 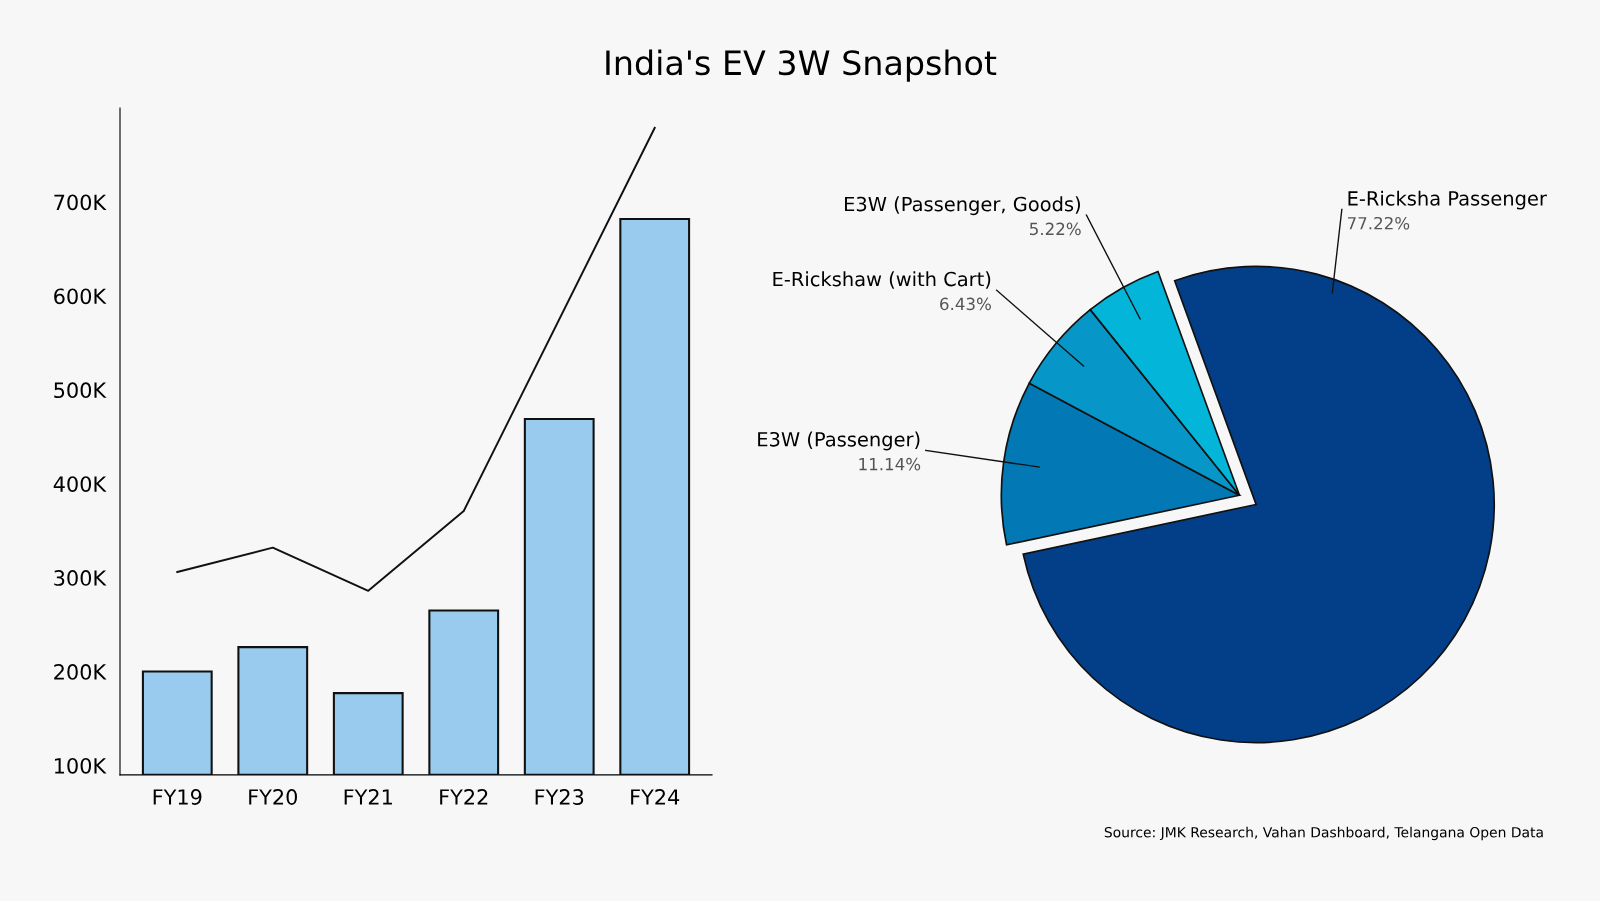 I want to click on slice-label: E3W (Passenger, Goods), so click(x=962, y=206).